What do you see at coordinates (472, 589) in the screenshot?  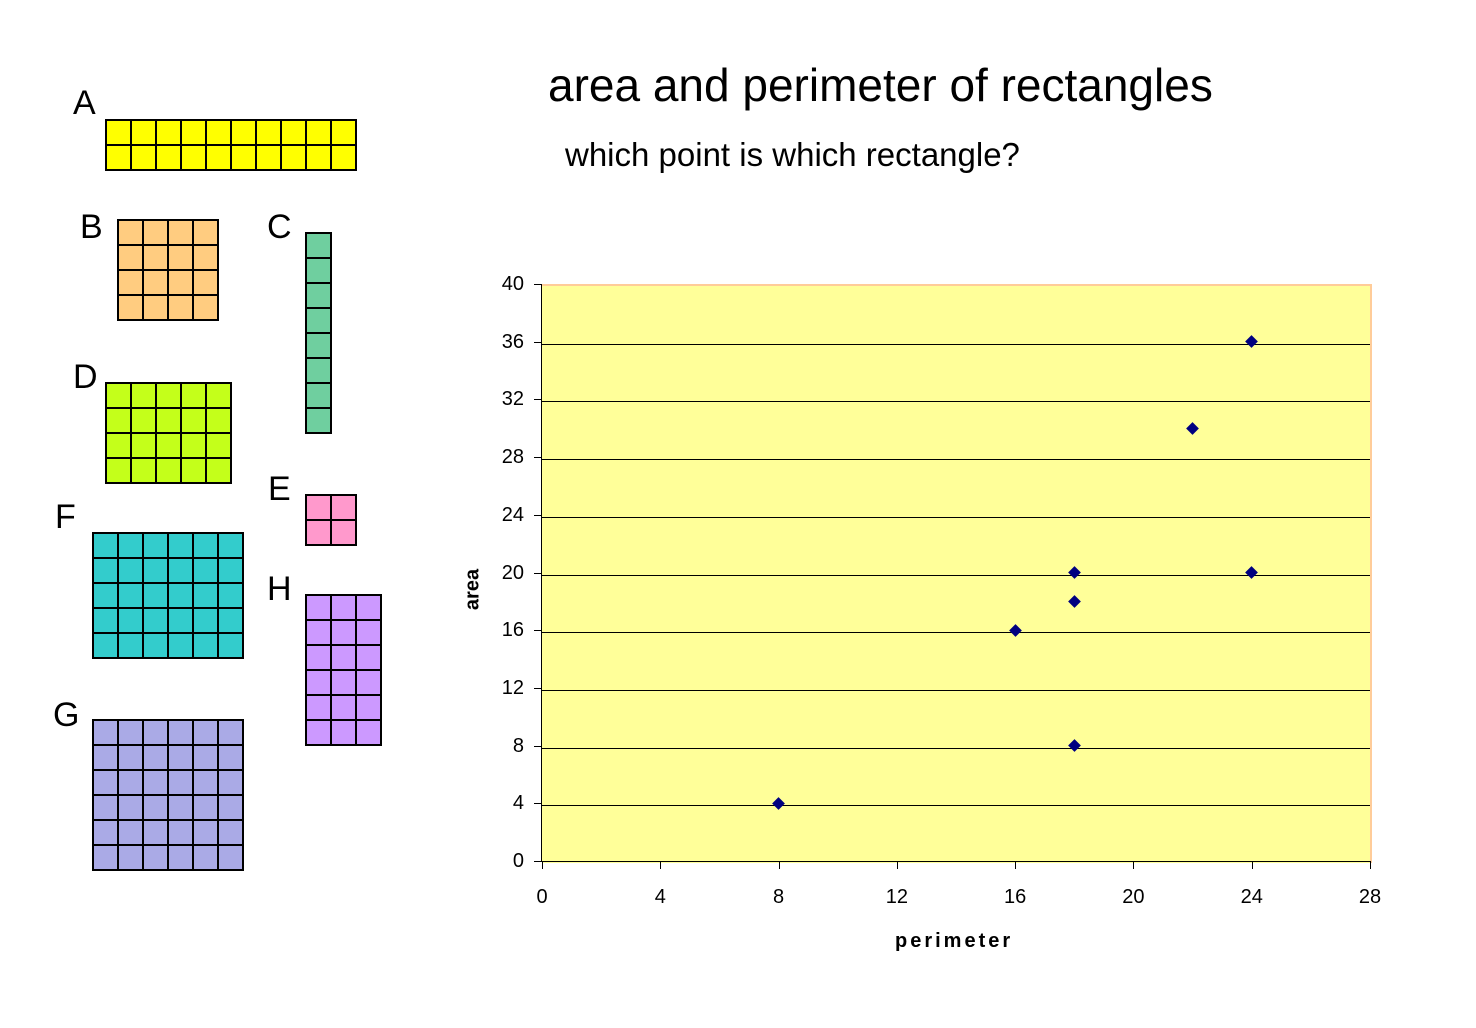 I see `y-axis-title: area` at bounding box center [472, 589].